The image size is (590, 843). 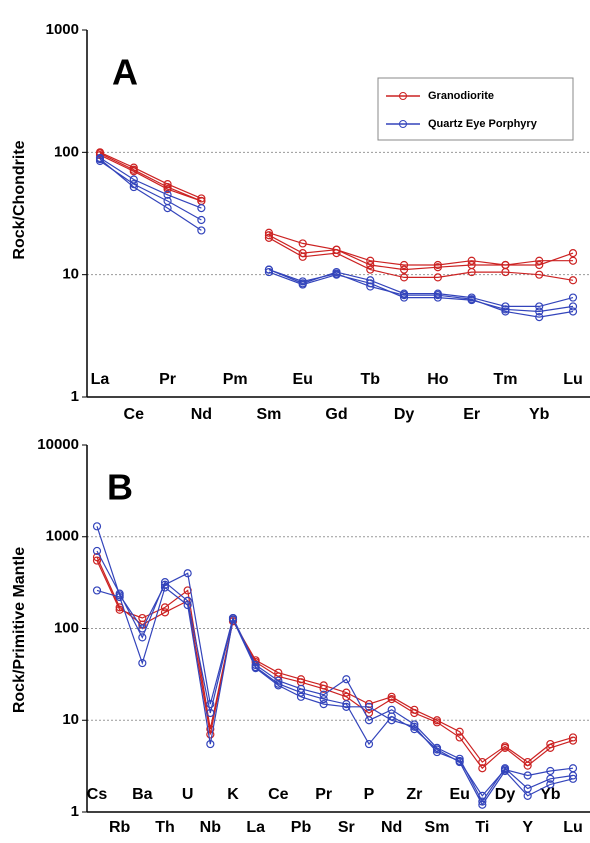 I want to click on x-tick-label: Lu, so click(x=573, y=827).